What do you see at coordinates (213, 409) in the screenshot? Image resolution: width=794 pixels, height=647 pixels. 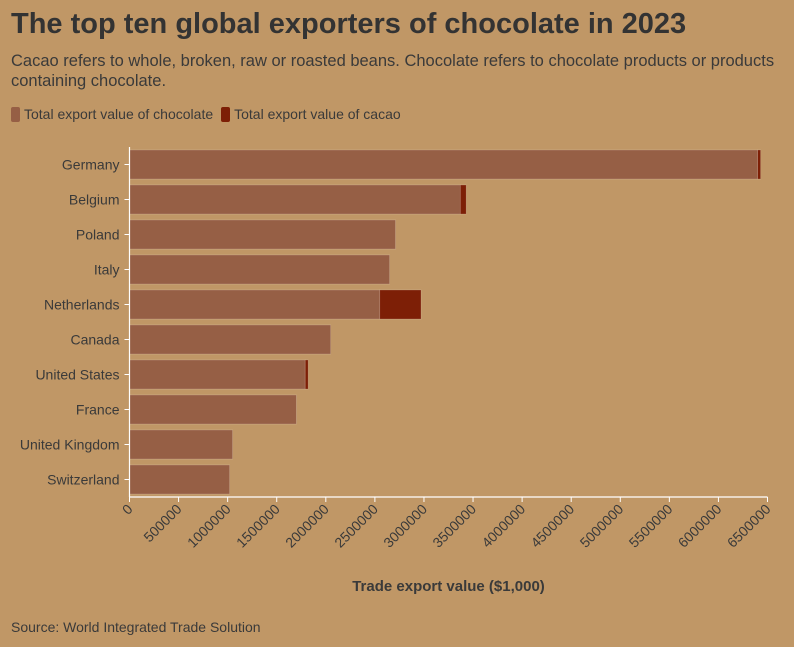 I see `bar-france-chocolate` at bounding box center [213, 409].